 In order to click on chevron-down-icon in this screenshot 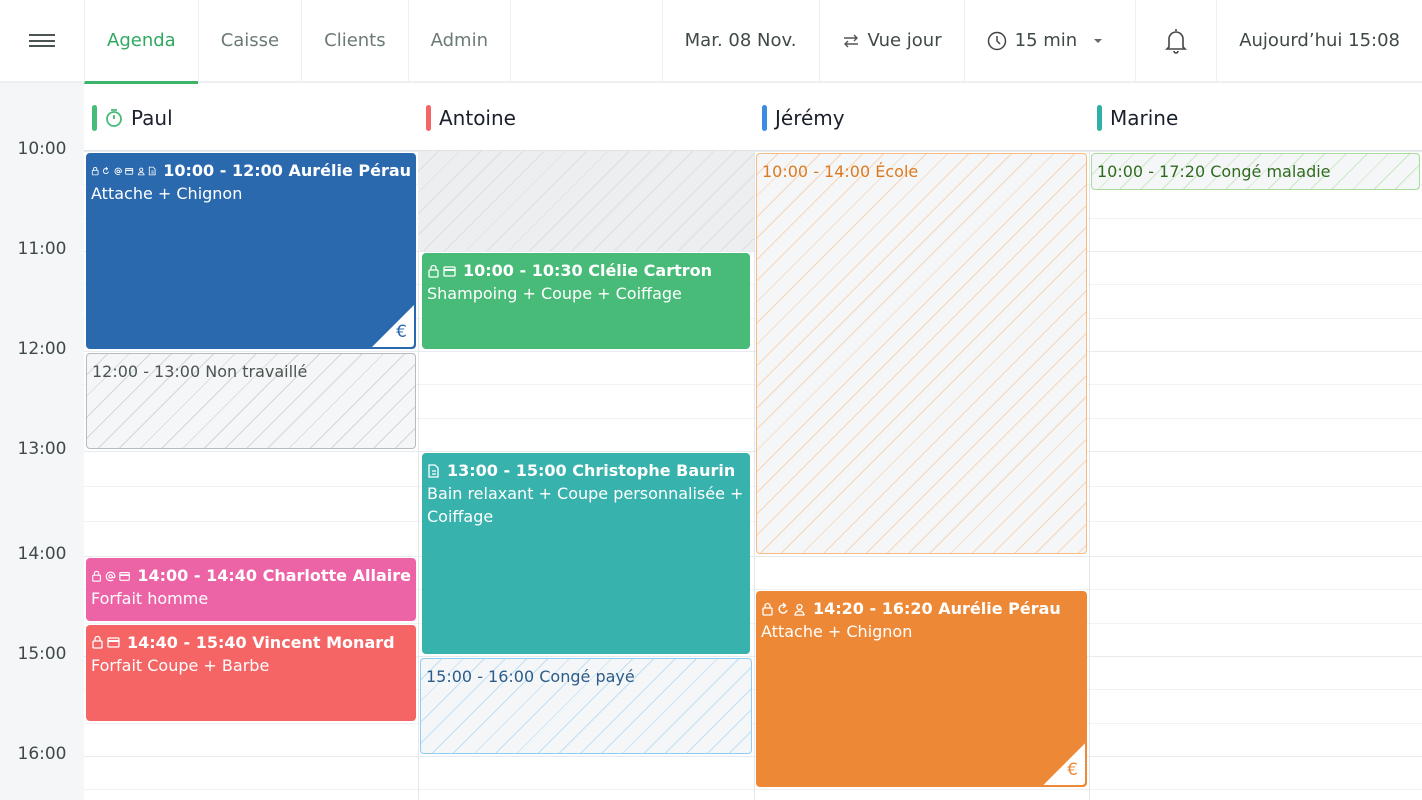, I will do `click(1098, 40)`.